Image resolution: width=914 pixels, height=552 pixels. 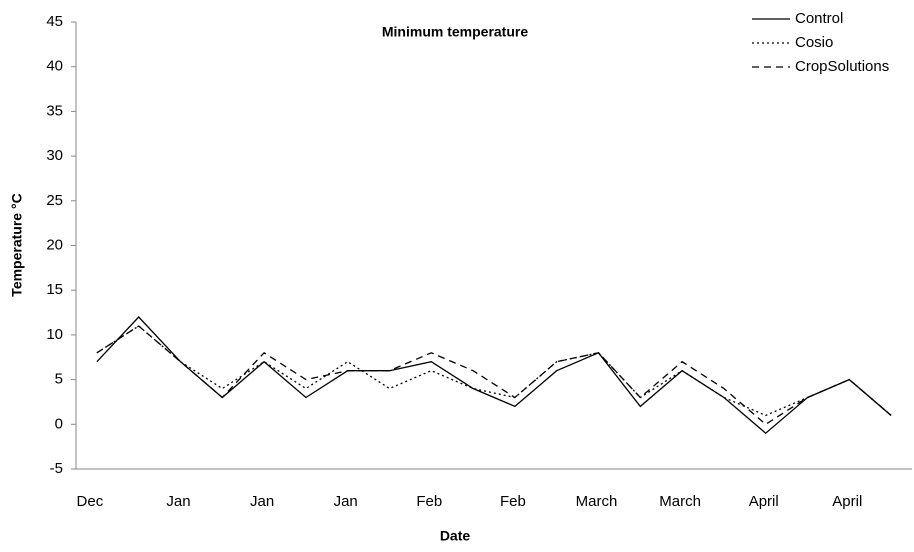 What do you see at coordinates (455, 32) in the screenshot?
I see `chart-title: Minimum temperature` at bounding box center [455, 32].